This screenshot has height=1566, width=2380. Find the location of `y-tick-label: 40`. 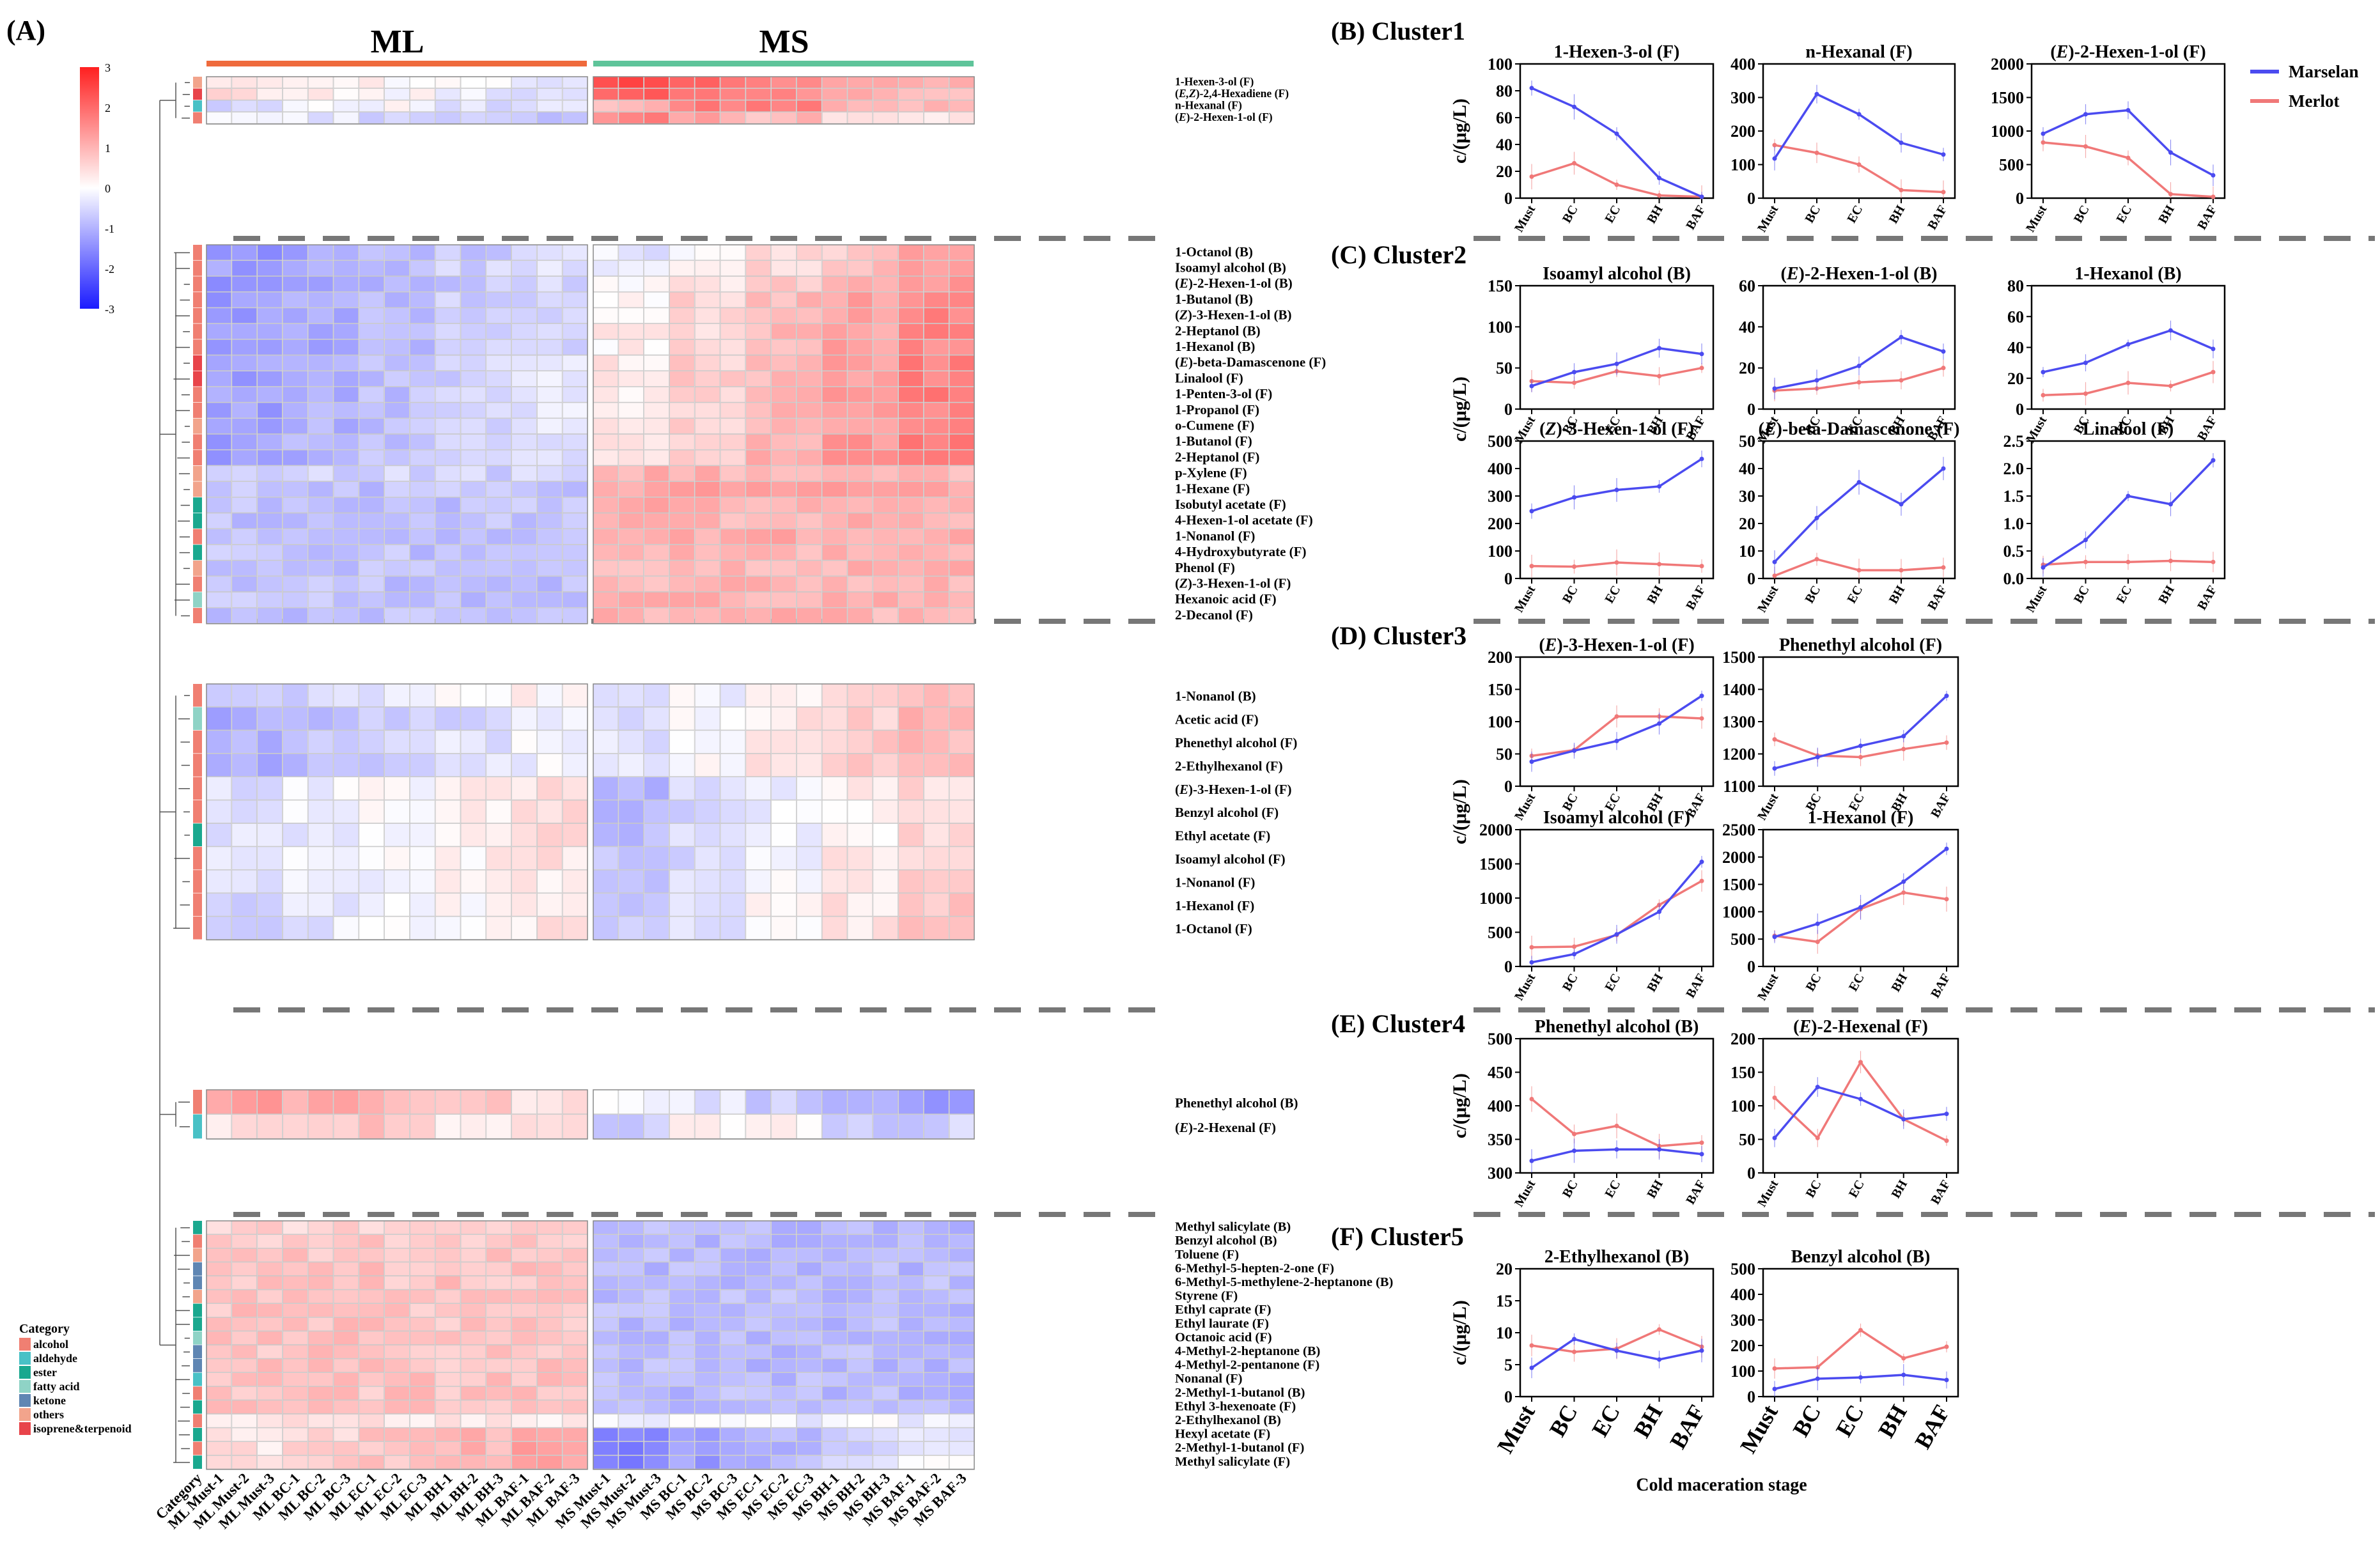

y-tick-label: 40 is located at coordinates (1747, 469).